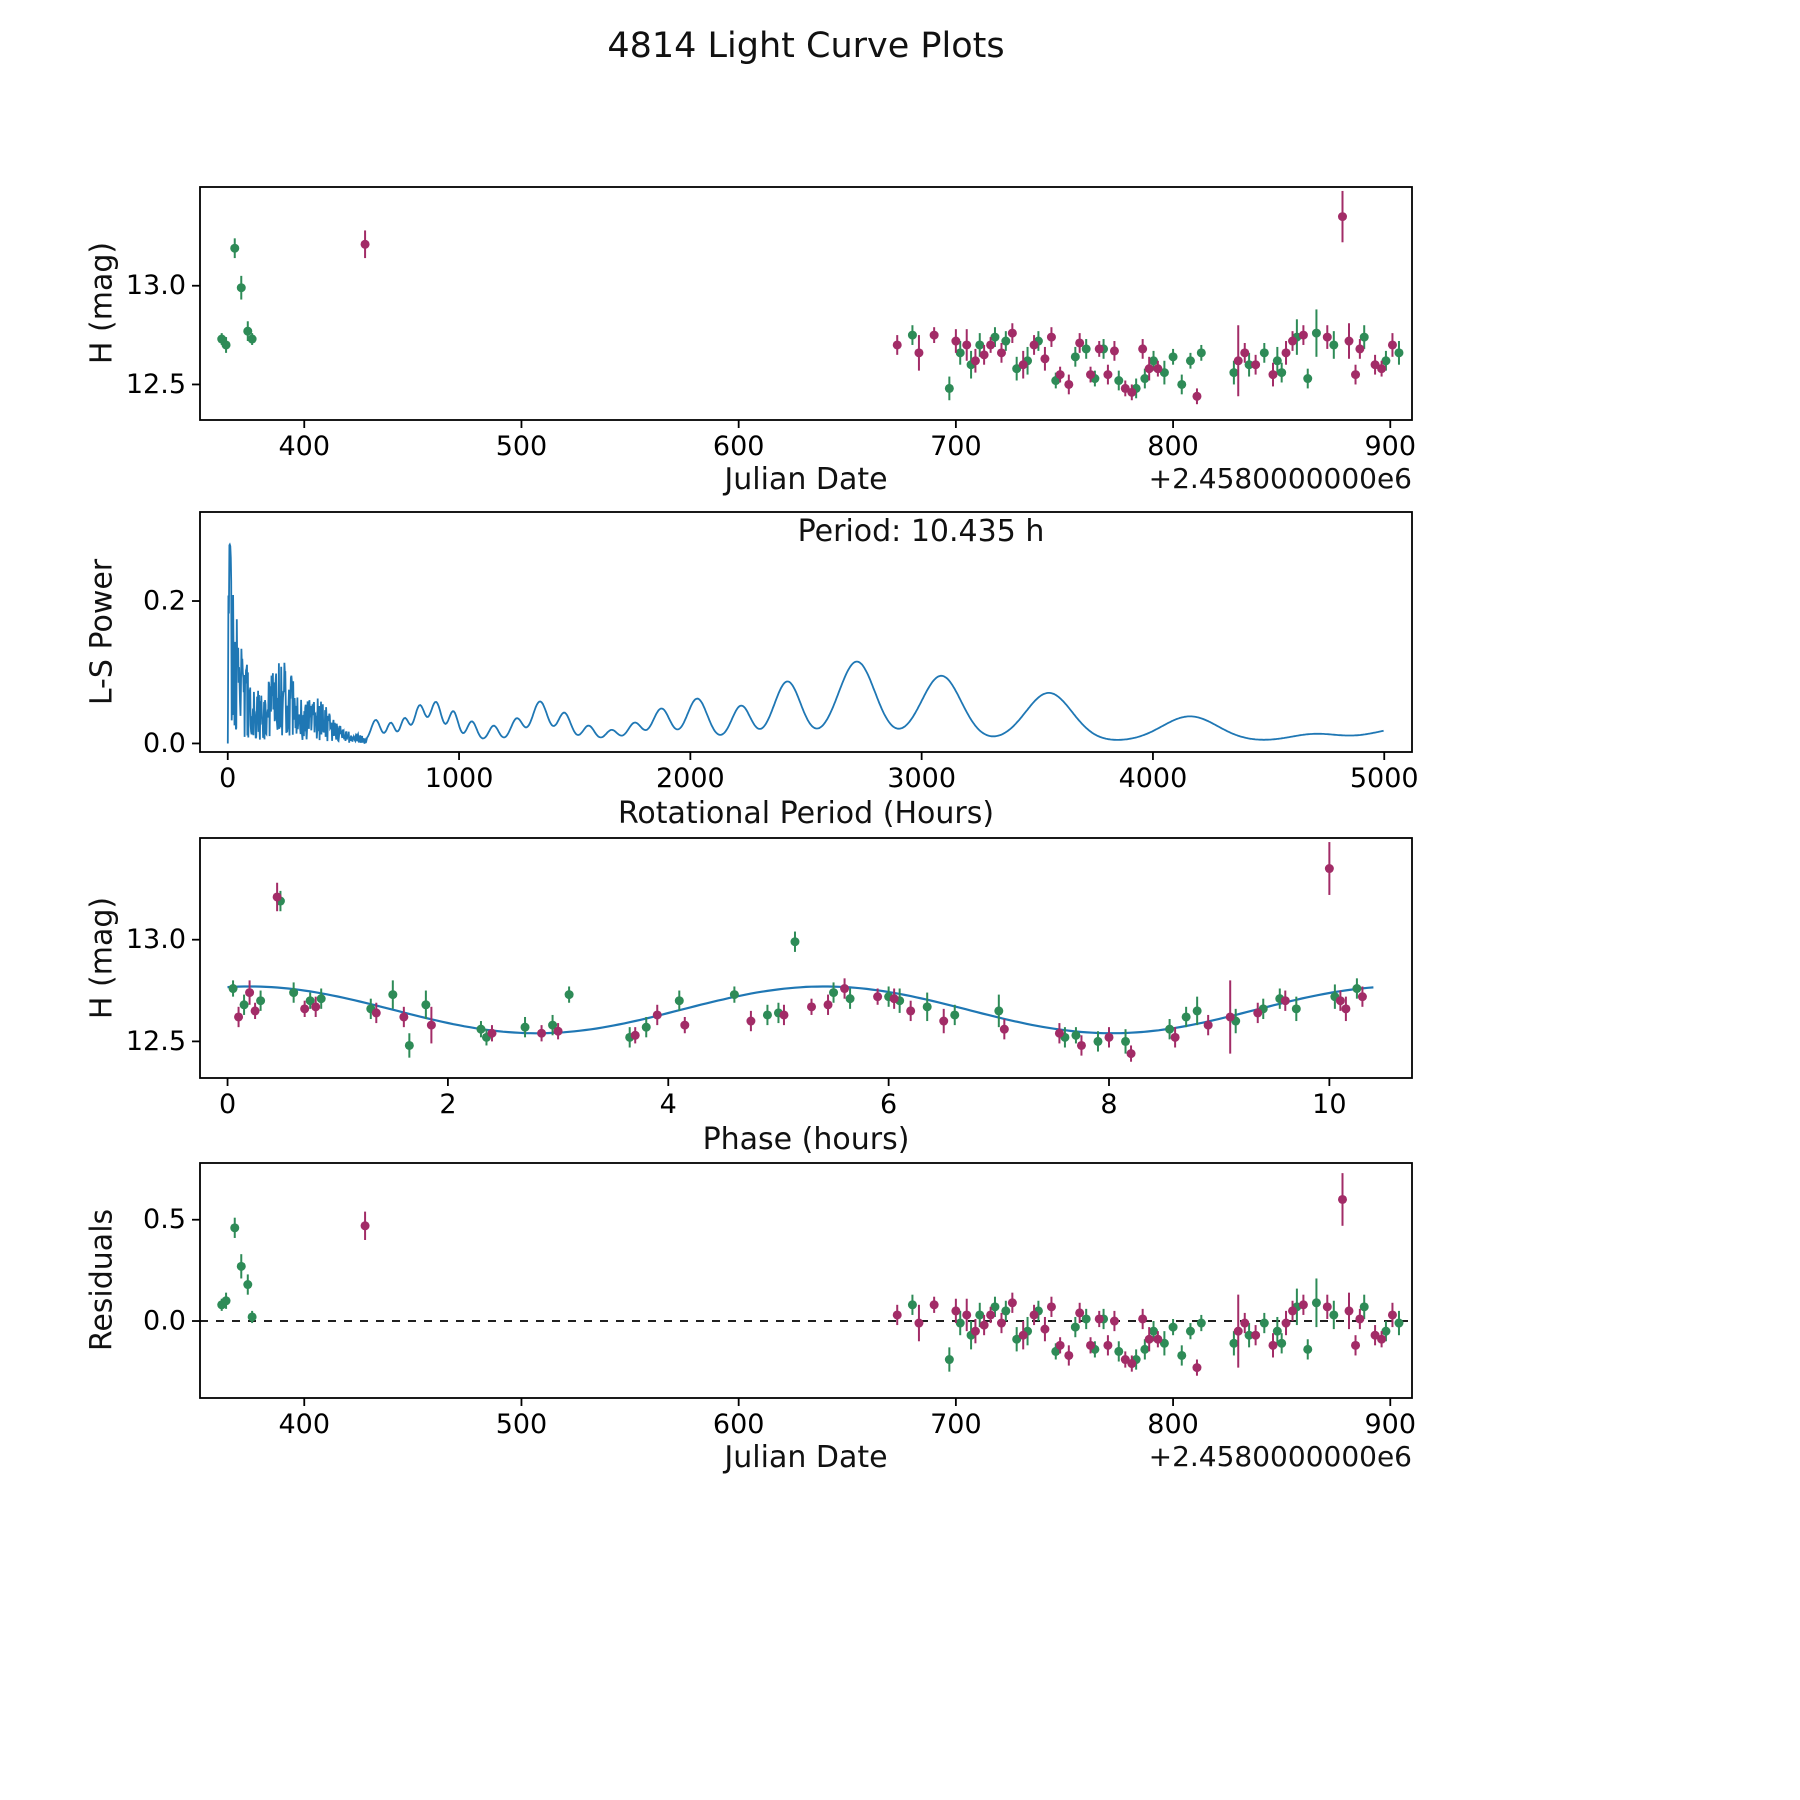  I want to click on x-tick-label: 3000, so click(921, 778).